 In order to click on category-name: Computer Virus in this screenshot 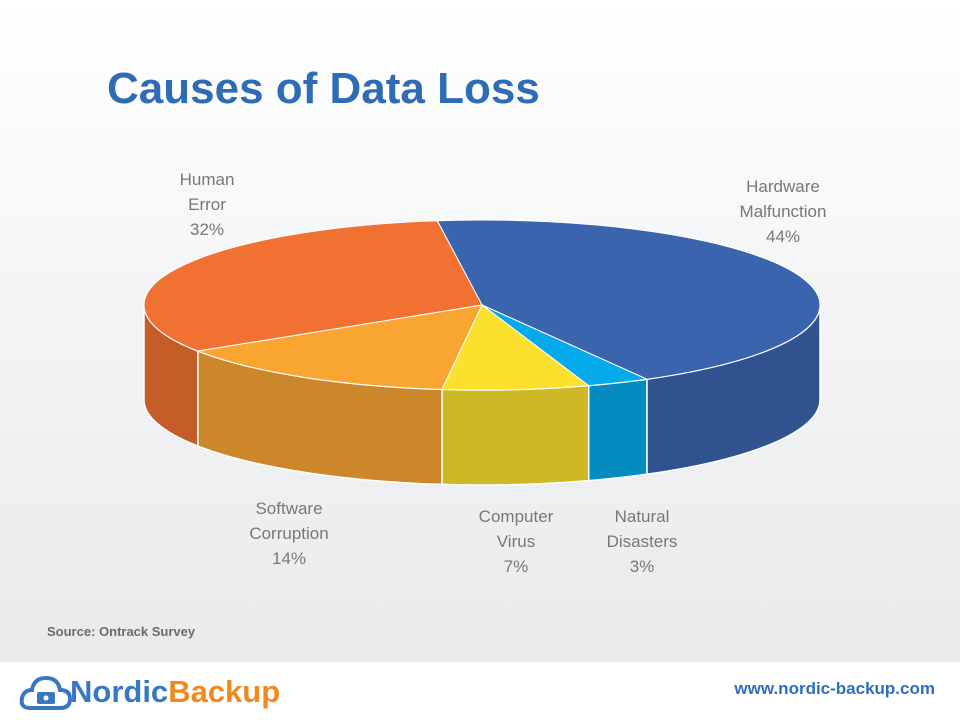, I will do `click(516, 529)`.